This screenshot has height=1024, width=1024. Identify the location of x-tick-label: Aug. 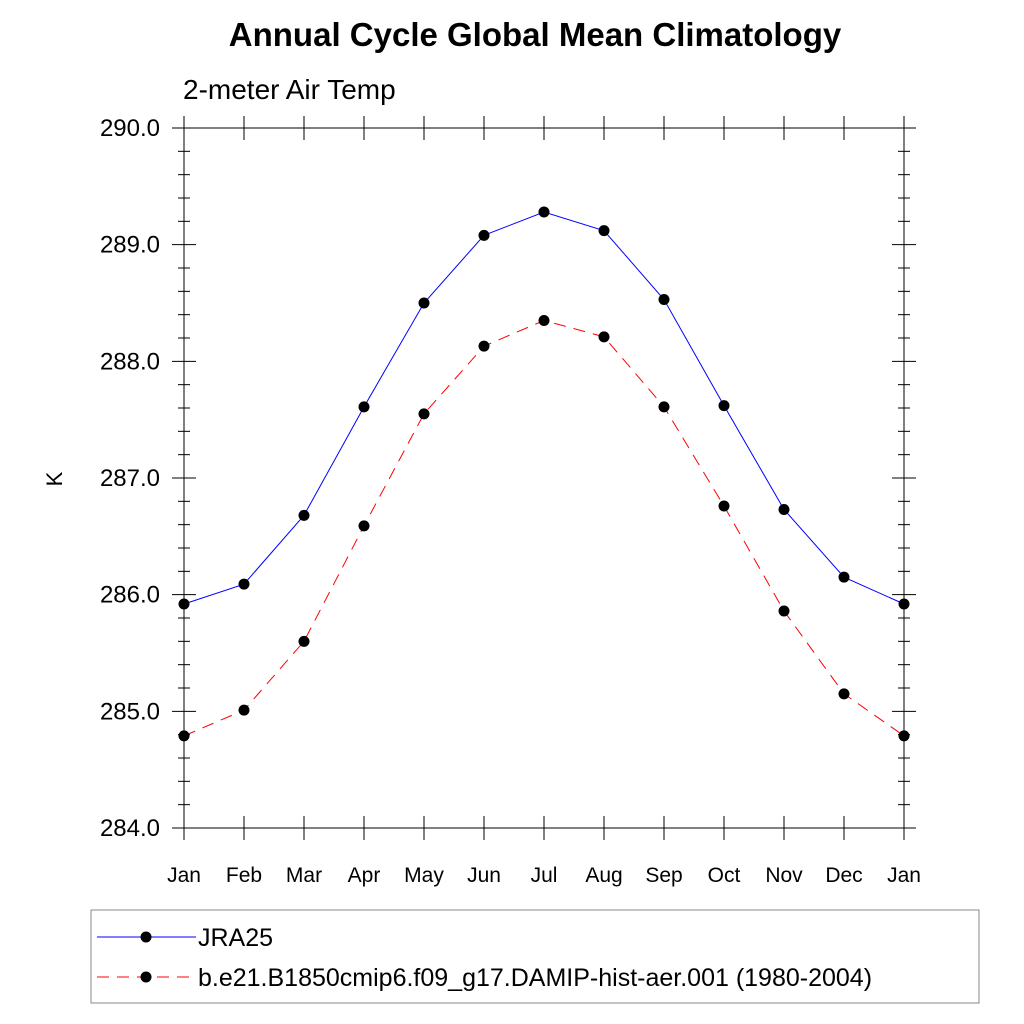
(603, 875).